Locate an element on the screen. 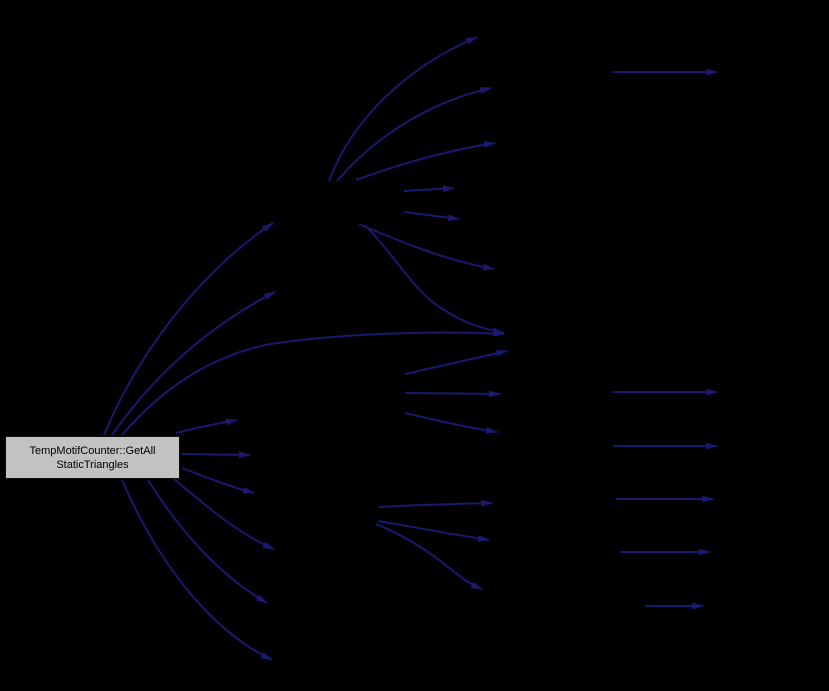 Image resolution: width=829 pixels, height=691 pixels. root-to-upper-hub is located at coordinates (188, 329).